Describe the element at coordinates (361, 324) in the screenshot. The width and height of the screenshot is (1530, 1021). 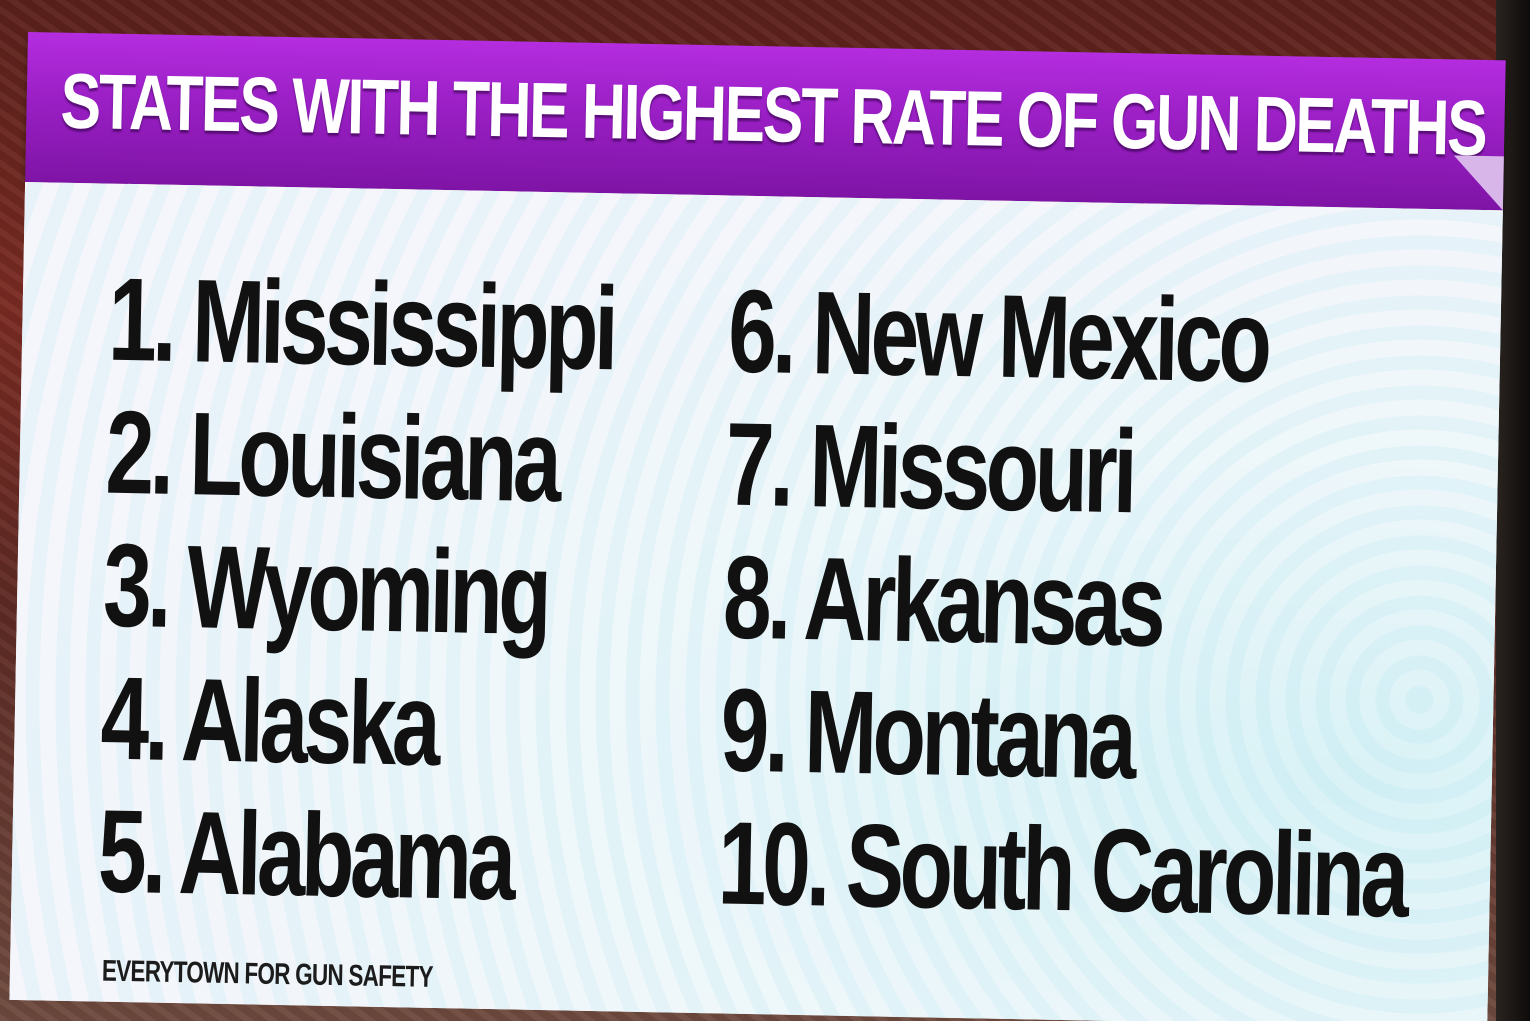
I see `ranking-item: 1. Mississippi` at that location.